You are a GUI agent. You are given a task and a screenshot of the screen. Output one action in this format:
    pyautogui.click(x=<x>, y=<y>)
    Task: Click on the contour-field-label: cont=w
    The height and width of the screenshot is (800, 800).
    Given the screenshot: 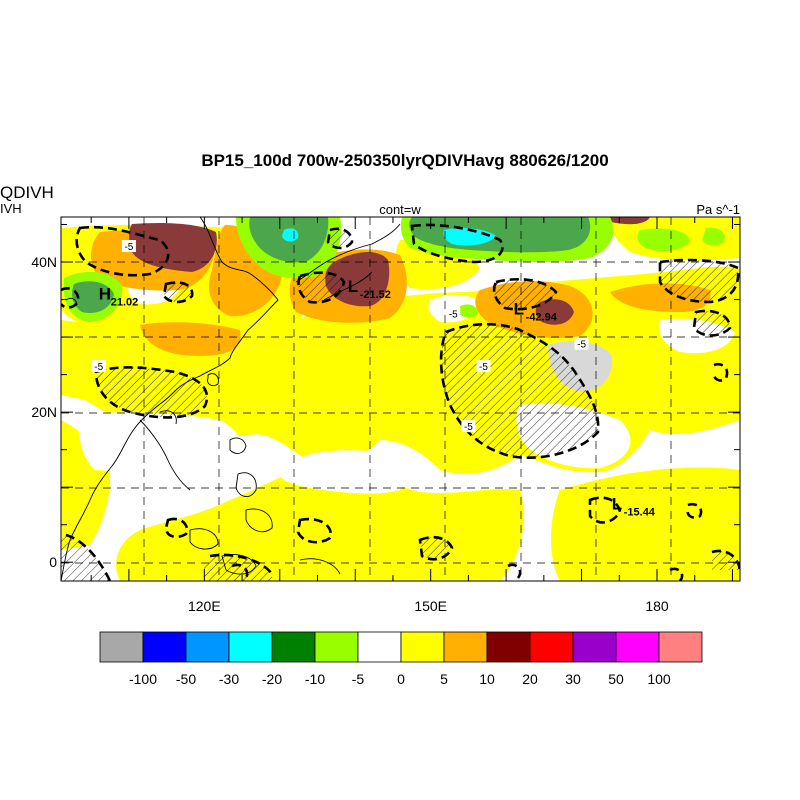 What is the action you would take?
    pyautogui.click(x=400, y=209)
    